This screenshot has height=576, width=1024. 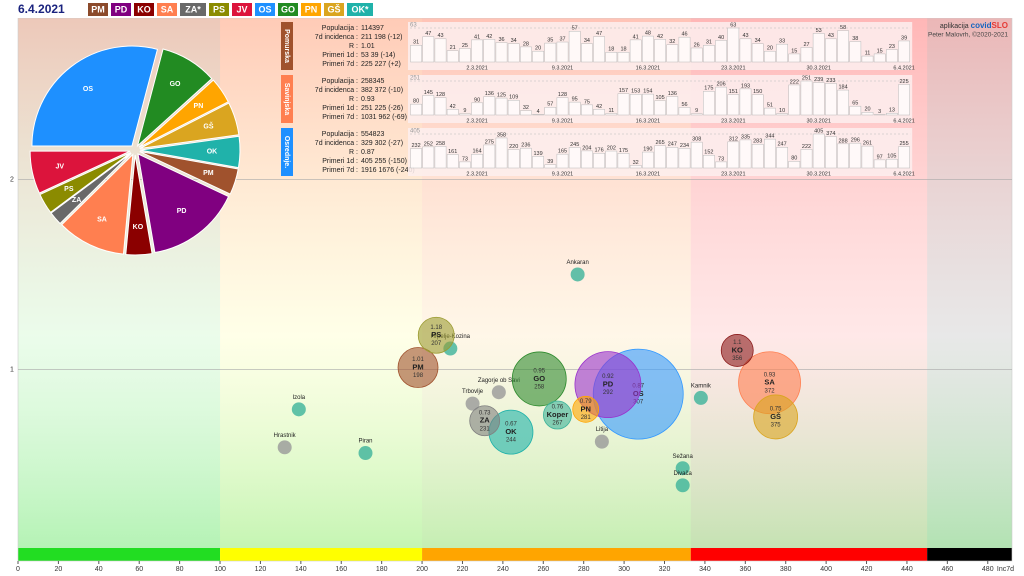 What do you see at coordinates (543, 569) in the screenshot?
I see `x-tick-label: 260` at bounding box center [543, 569].